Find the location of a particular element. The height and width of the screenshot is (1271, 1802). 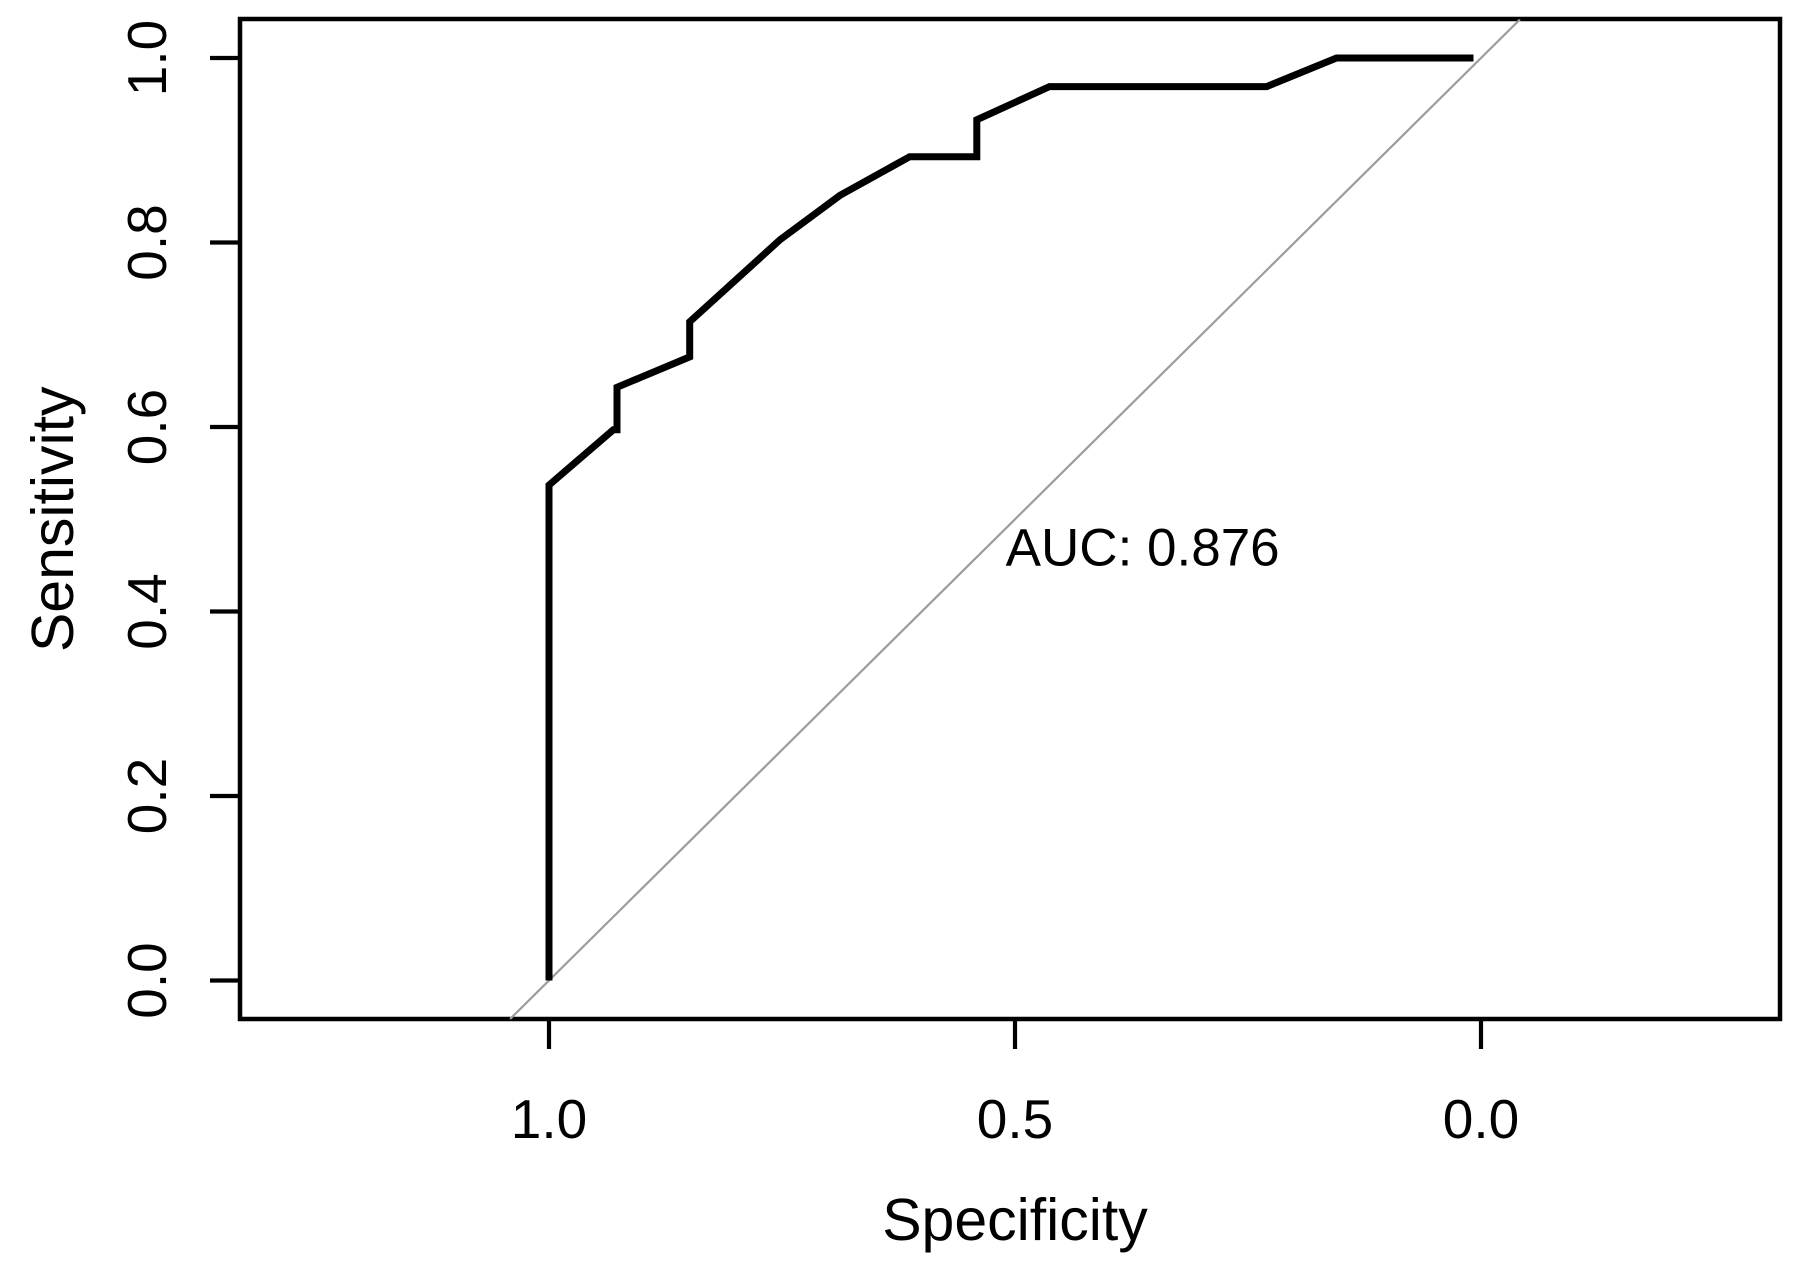

x-axis-title: Specificity is located at coordinates (1015, 1220).